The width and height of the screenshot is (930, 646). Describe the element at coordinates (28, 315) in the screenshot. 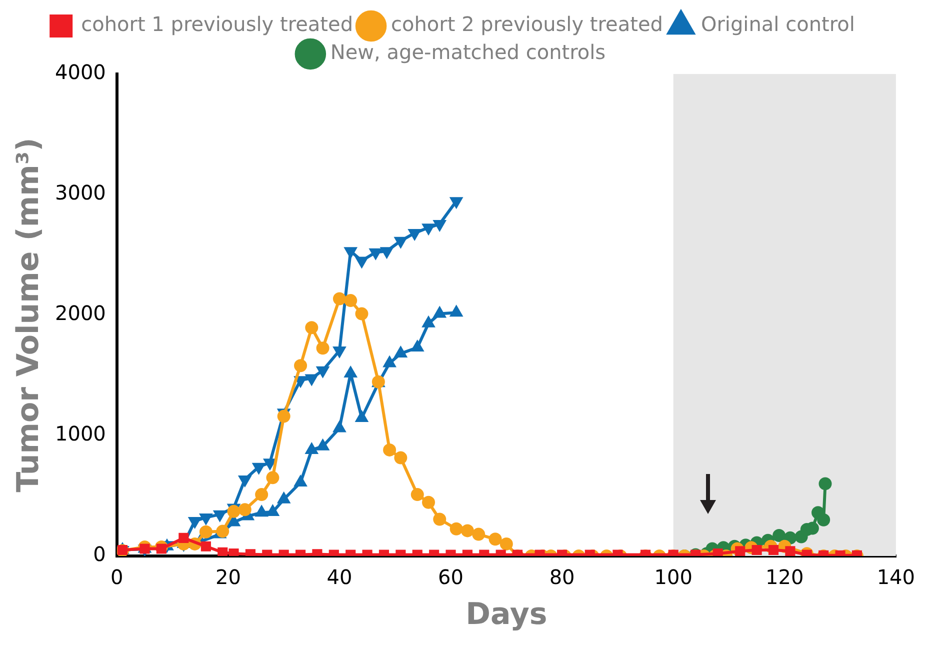

I see `y-axis-title: Tumor Volume (mm³)` at that location.